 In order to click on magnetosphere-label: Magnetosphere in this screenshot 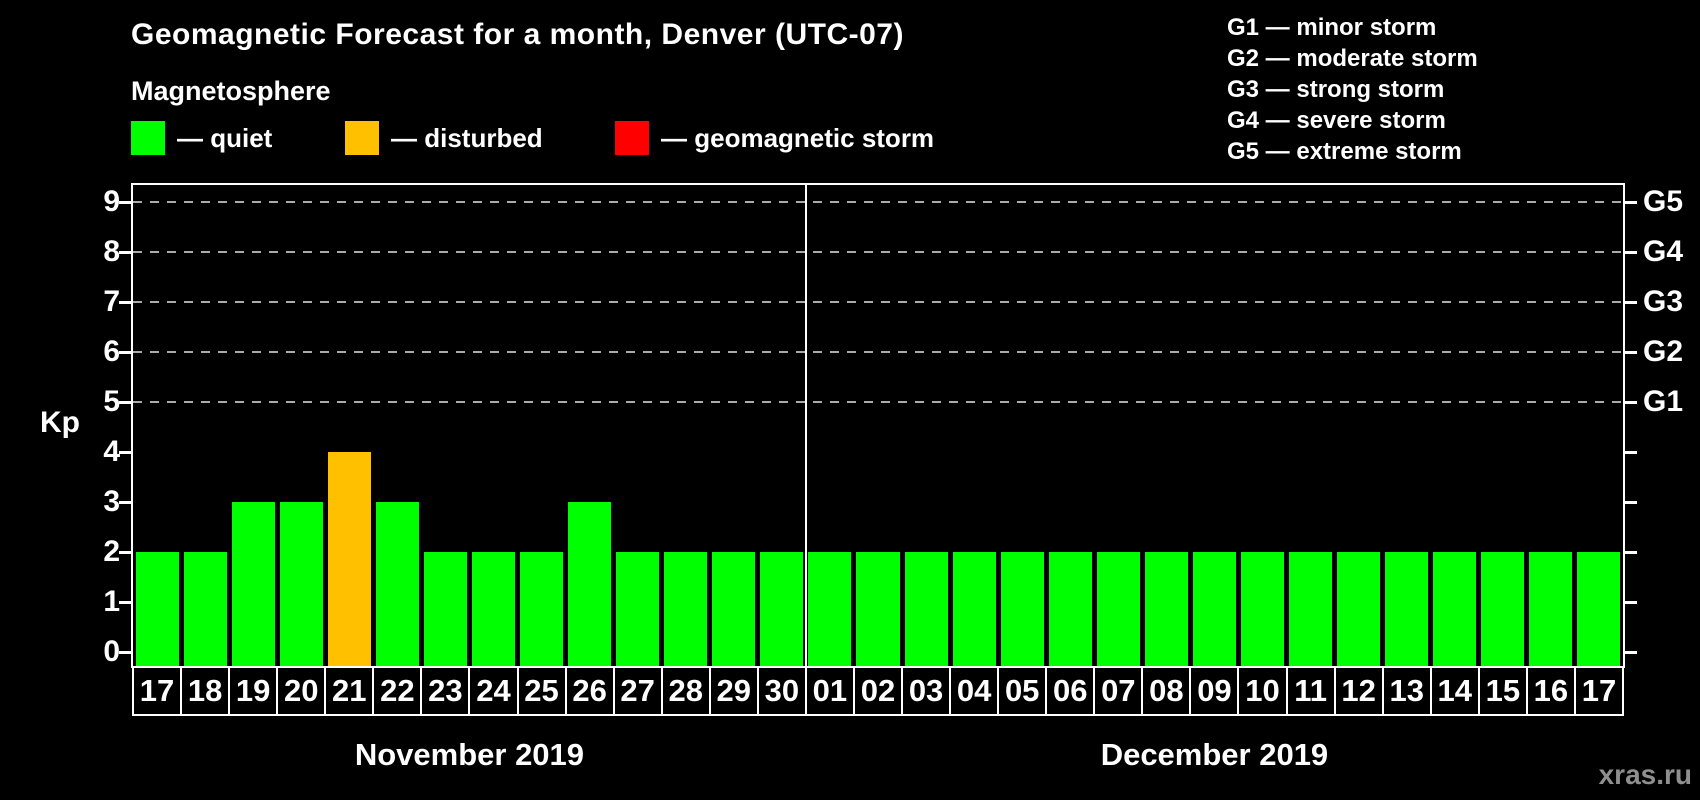, I will do `click(231, 91)`.